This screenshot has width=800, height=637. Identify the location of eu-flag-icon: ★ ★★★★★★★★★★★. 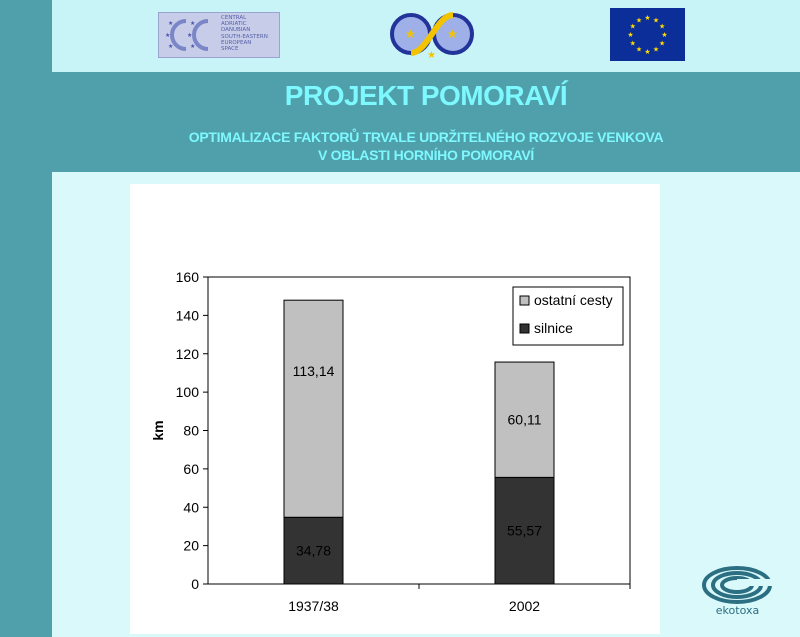
(647, 34).